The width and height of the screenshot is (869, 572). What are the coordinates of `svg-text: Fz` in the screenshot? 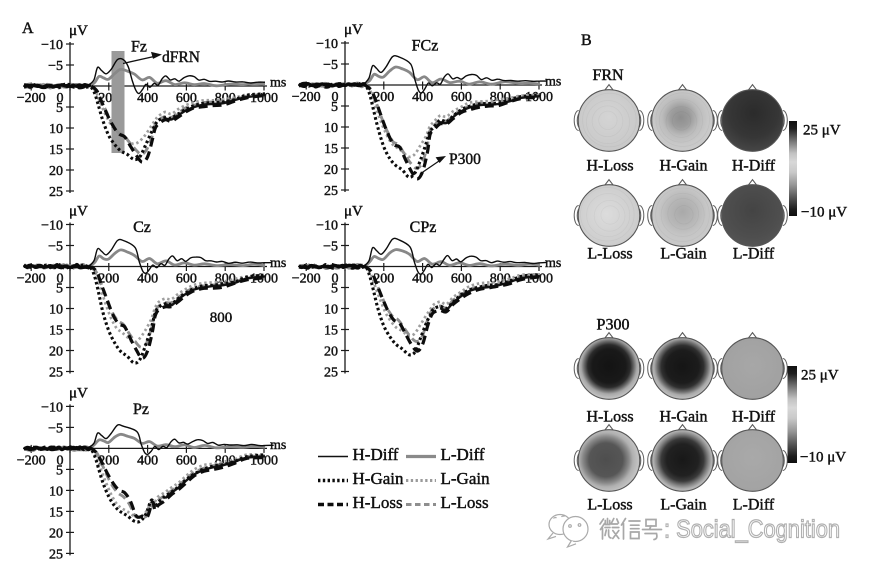 It's located at (139, 47).